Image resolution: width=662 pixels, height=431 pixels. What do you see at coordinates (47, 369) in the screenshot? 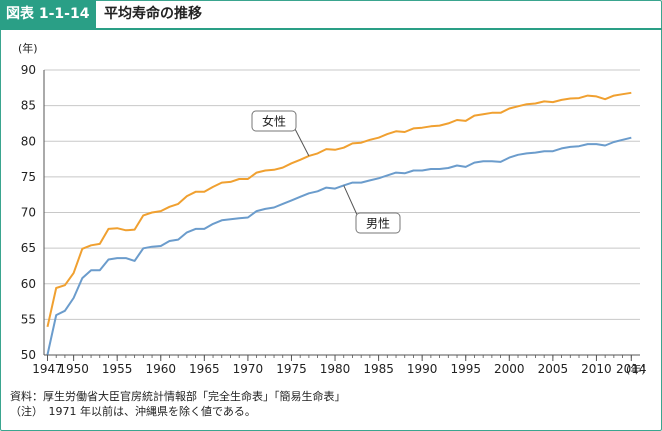
I see `x-tick-label: 1947` at bounding box center [47, 369].